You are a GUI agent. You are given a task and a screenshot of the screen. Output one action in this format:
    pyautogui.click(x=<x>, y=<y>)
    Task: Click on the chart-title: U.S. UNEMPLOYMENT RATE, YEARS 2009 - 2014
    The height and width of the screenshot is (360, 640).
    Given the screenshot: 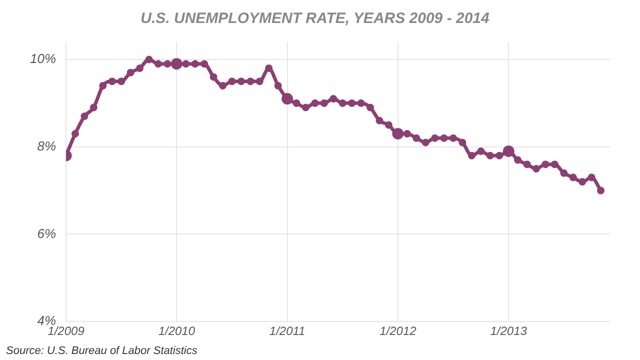 What is the action you would take?
    pyautogui.click(x=315, y=19)
    